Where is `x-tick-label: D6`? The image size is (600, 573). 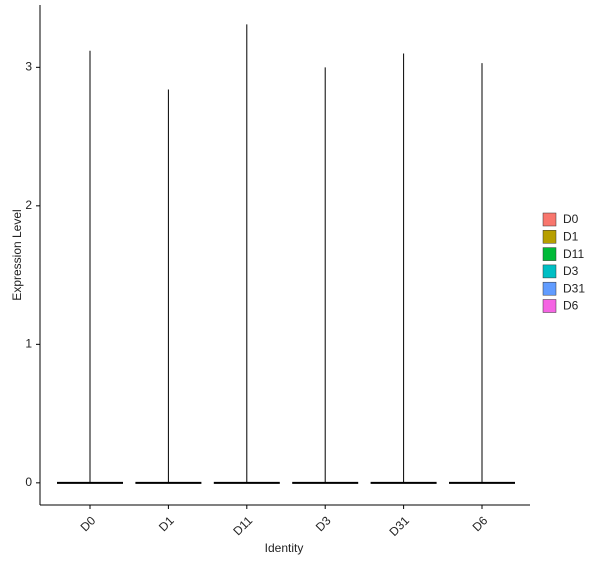 x-tick-label: D6 is located at coordinates (480, 523).